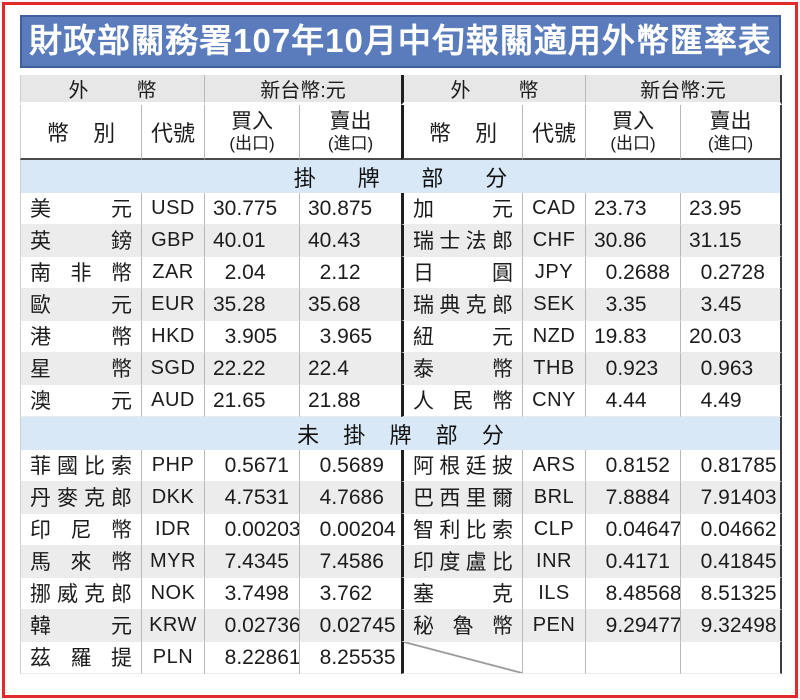  What do you see at coordinates (553, 241) in the screenshot?
I see `currency-code-cell: CHF` at bounding box center [553, 241].